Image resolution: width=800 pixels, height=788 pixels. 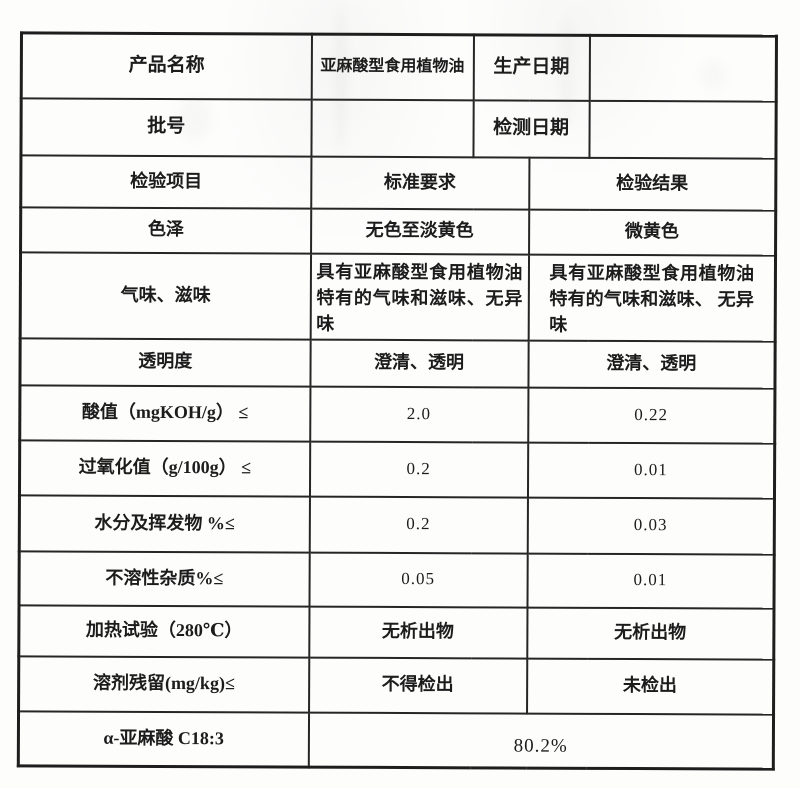 What do you see at coordinates (392, 67) in the screenshot?
I see `field-value-cell: 亚麻酸型食用植物油` at bounding box center [392, 67].